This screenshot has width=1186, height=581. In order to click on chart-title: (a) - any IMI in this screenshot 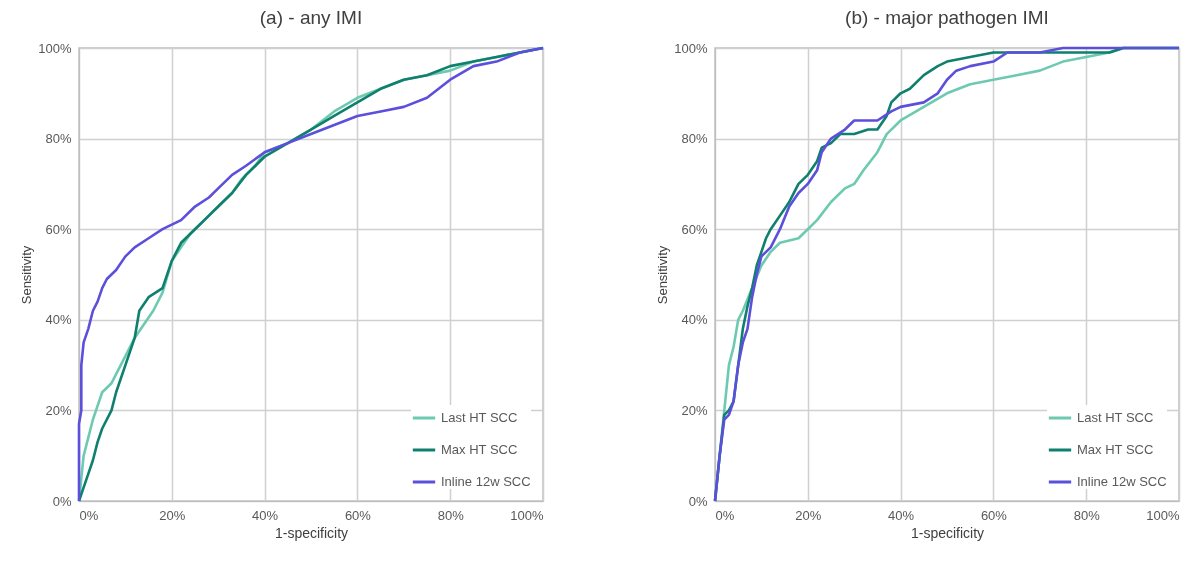, I will do `click(311, 17)`.